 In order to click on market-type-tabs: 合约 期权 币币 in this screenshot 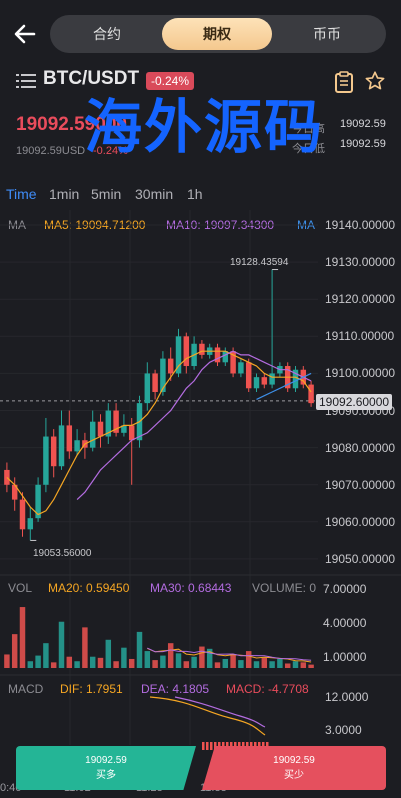, I will do `click(218, 34)`.